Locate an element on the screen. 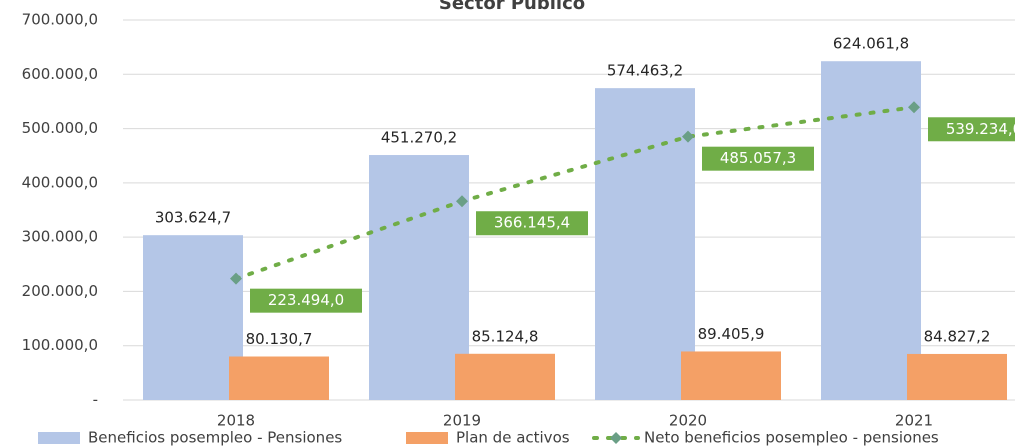 The image size is (1015, 446). legend-label: Beneficios posempleo - Pensiones is located at coordinates (215, 437).